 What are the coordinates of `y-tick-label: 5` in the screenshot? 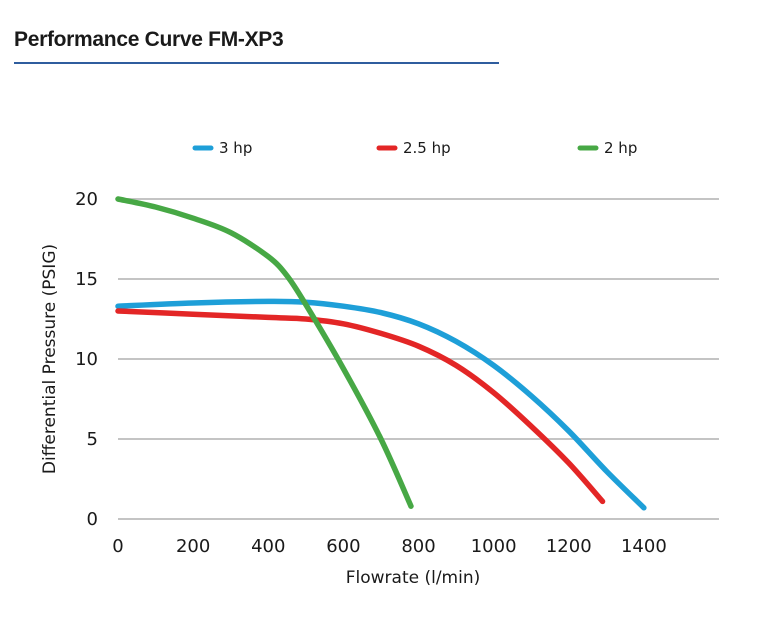 It's located at (92, 439).